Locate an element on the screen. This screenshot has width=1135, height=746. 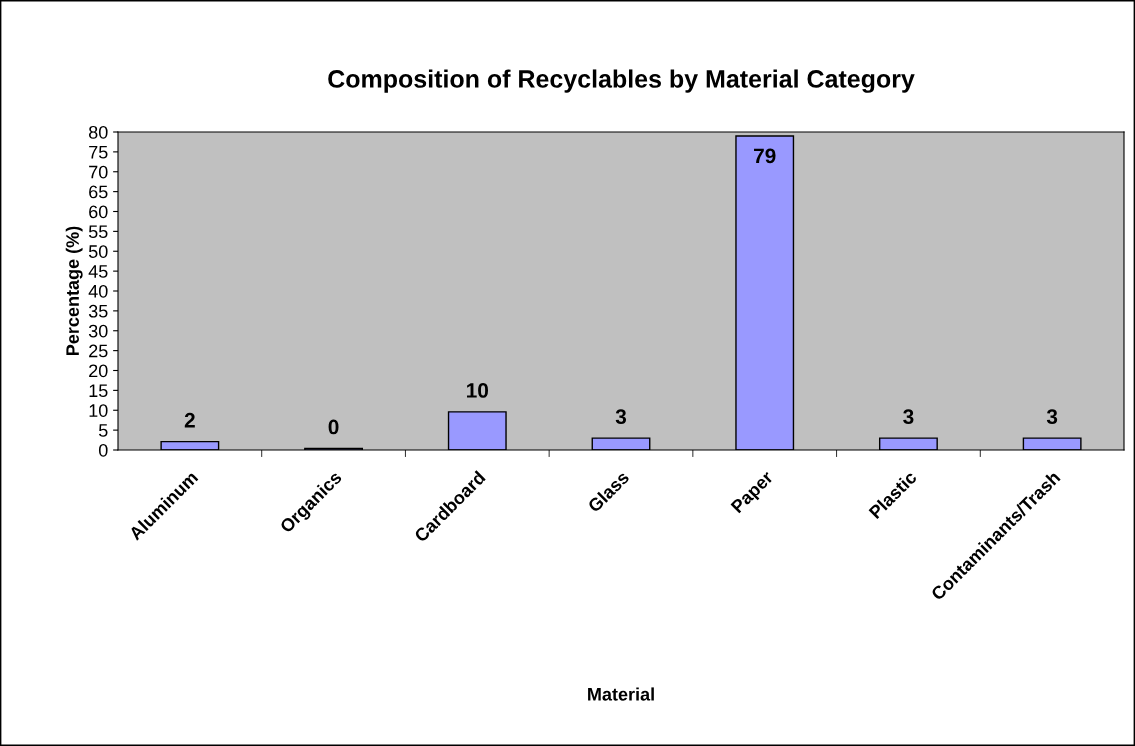
y-tick-label: 5 is located at coordinates (103, 430).